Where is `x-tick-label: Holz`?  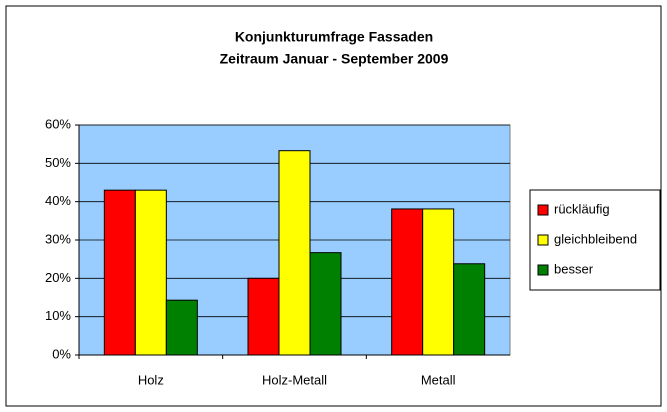 x-tick-label: Holz is located at coordinates (151, 379).